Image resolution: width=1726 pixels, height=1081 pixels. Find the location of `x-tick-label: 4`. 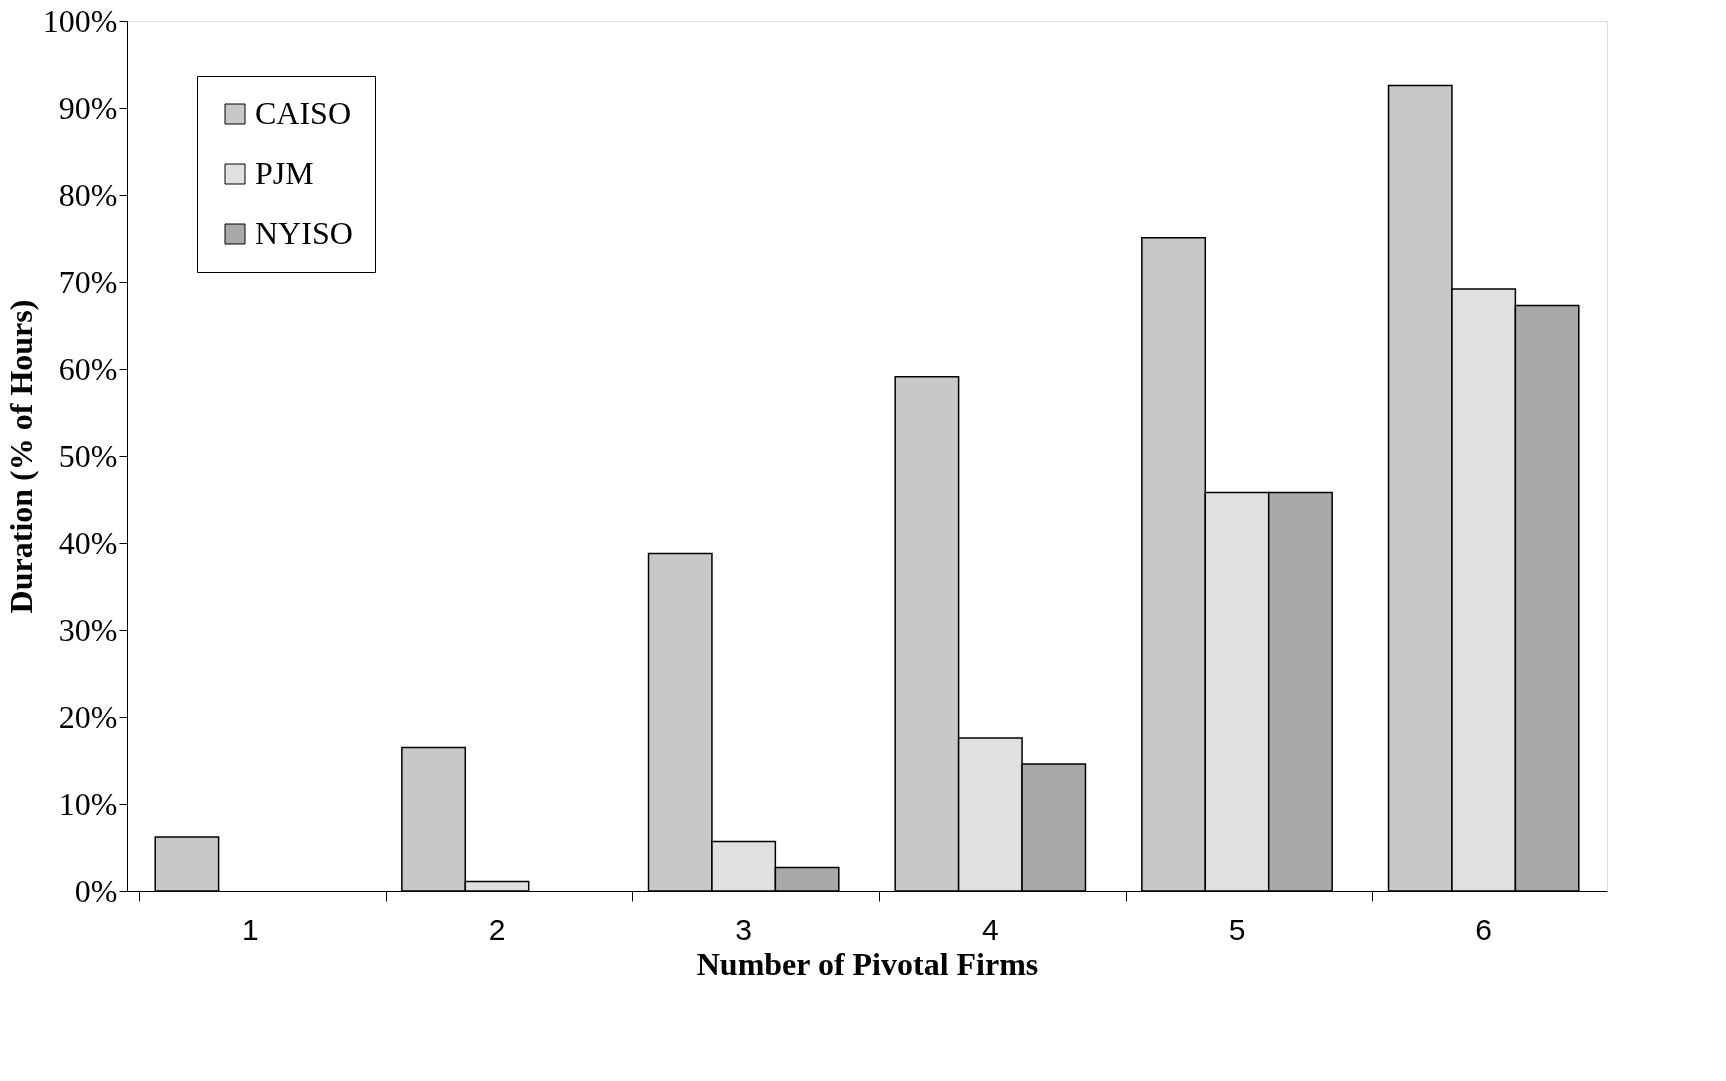

x-tick-label: 4 is located at coordinates (990, 929).